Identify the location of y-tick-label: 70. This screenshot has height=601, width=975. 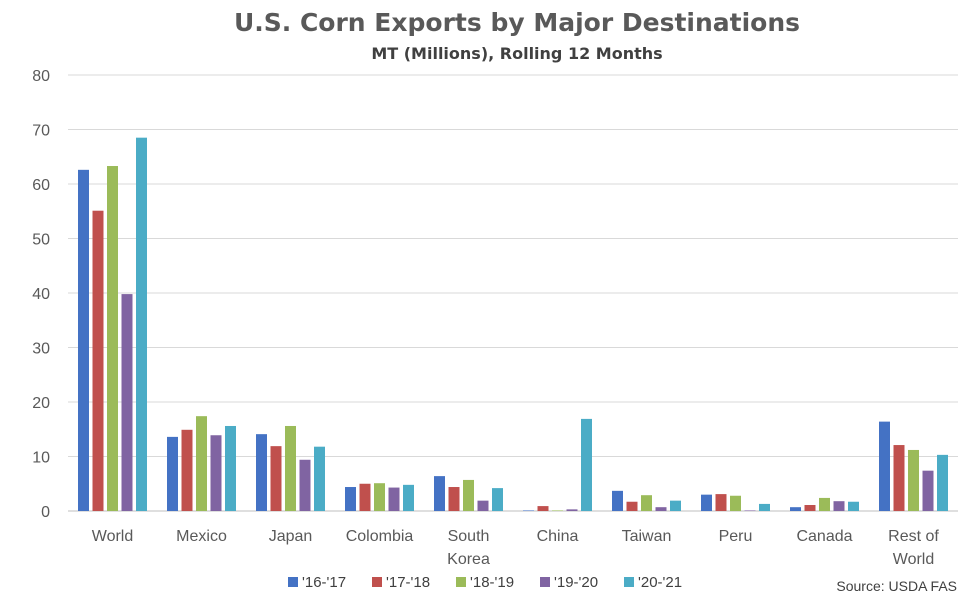
(41, 131).